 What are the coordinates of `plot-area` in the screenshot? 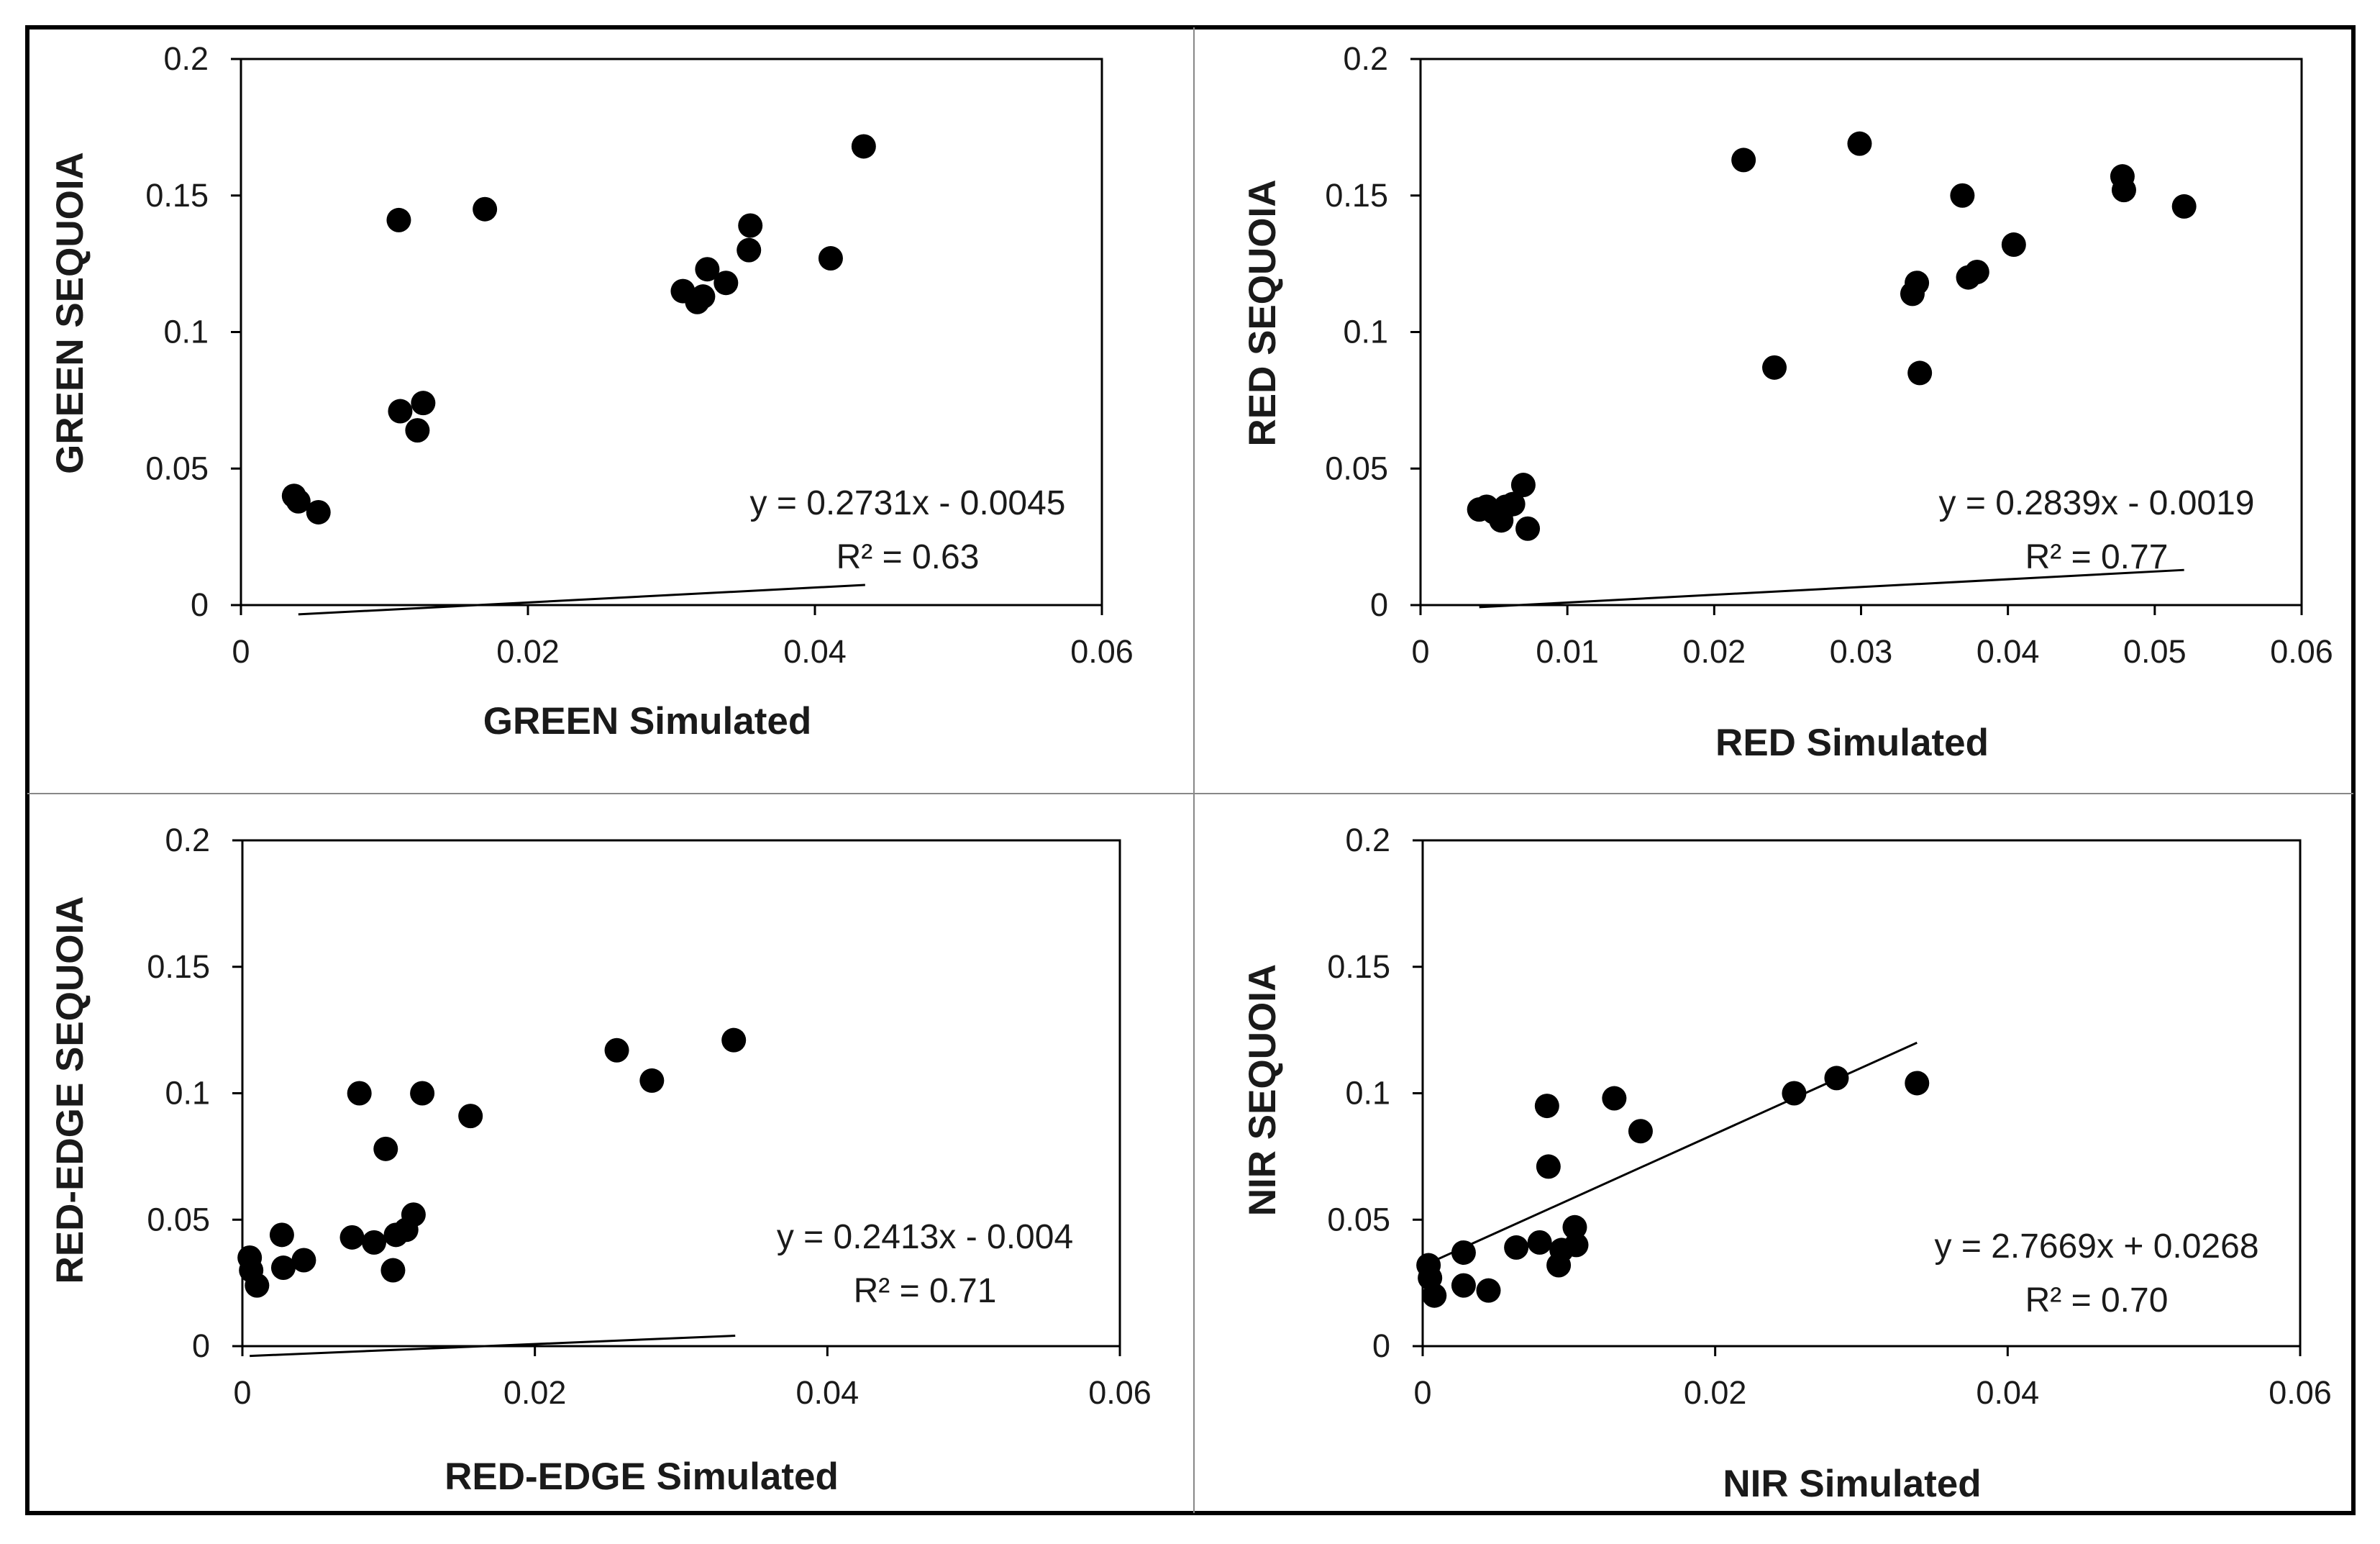 It's located at (671, 332).